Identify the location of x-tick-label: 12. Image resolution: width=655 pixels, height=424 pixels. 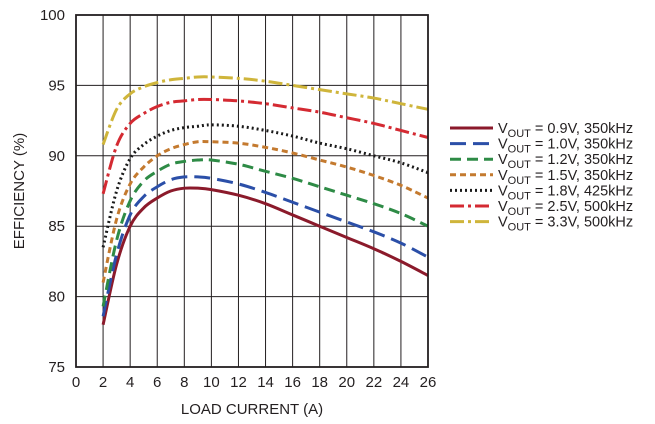
(238, 382).